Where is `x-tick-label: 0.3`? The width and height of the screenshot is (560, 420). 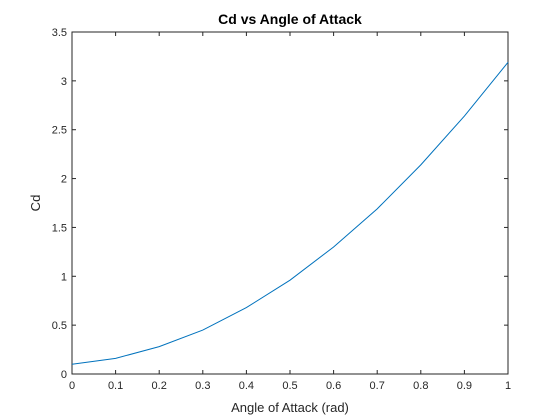 x-tick-label: 0.3 is located at coordinates (202, 386).